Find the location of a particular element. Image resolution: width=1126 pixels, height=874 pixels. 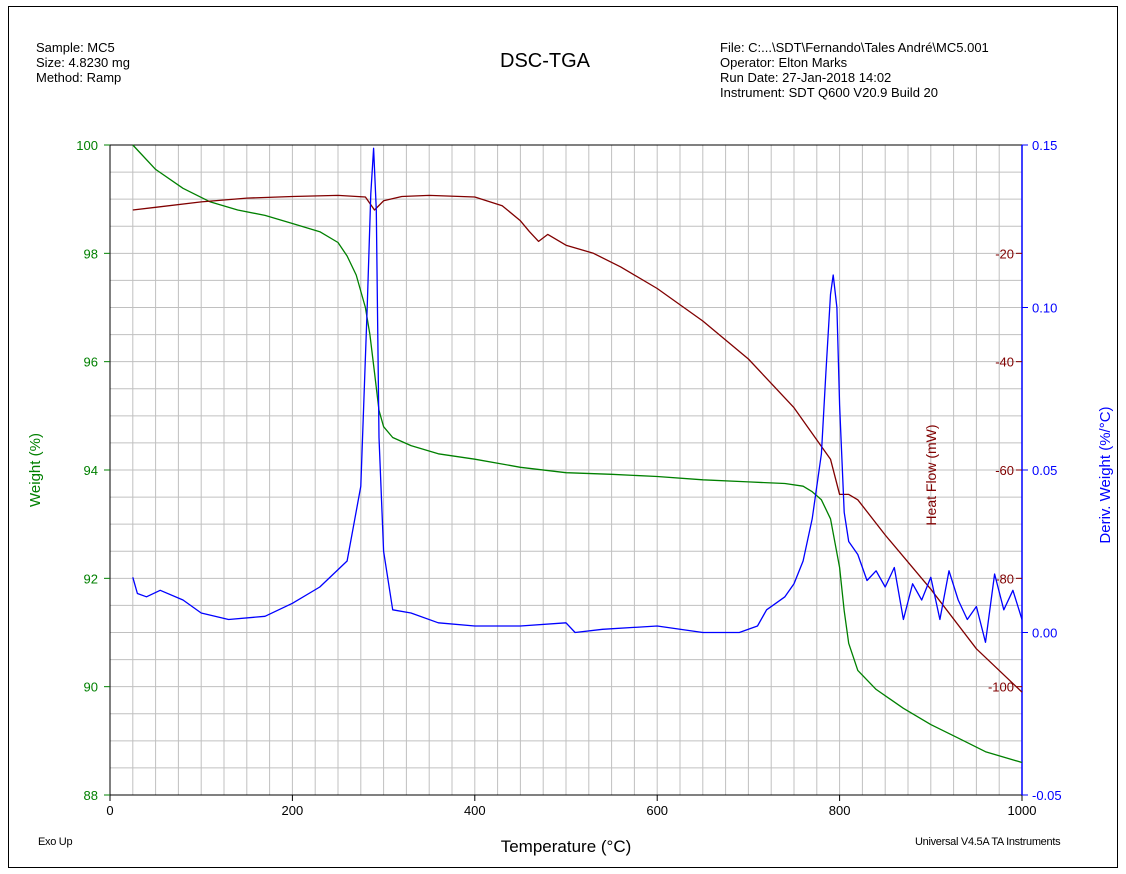

x-tick-label: 400 is located at coordinates (475, 810).